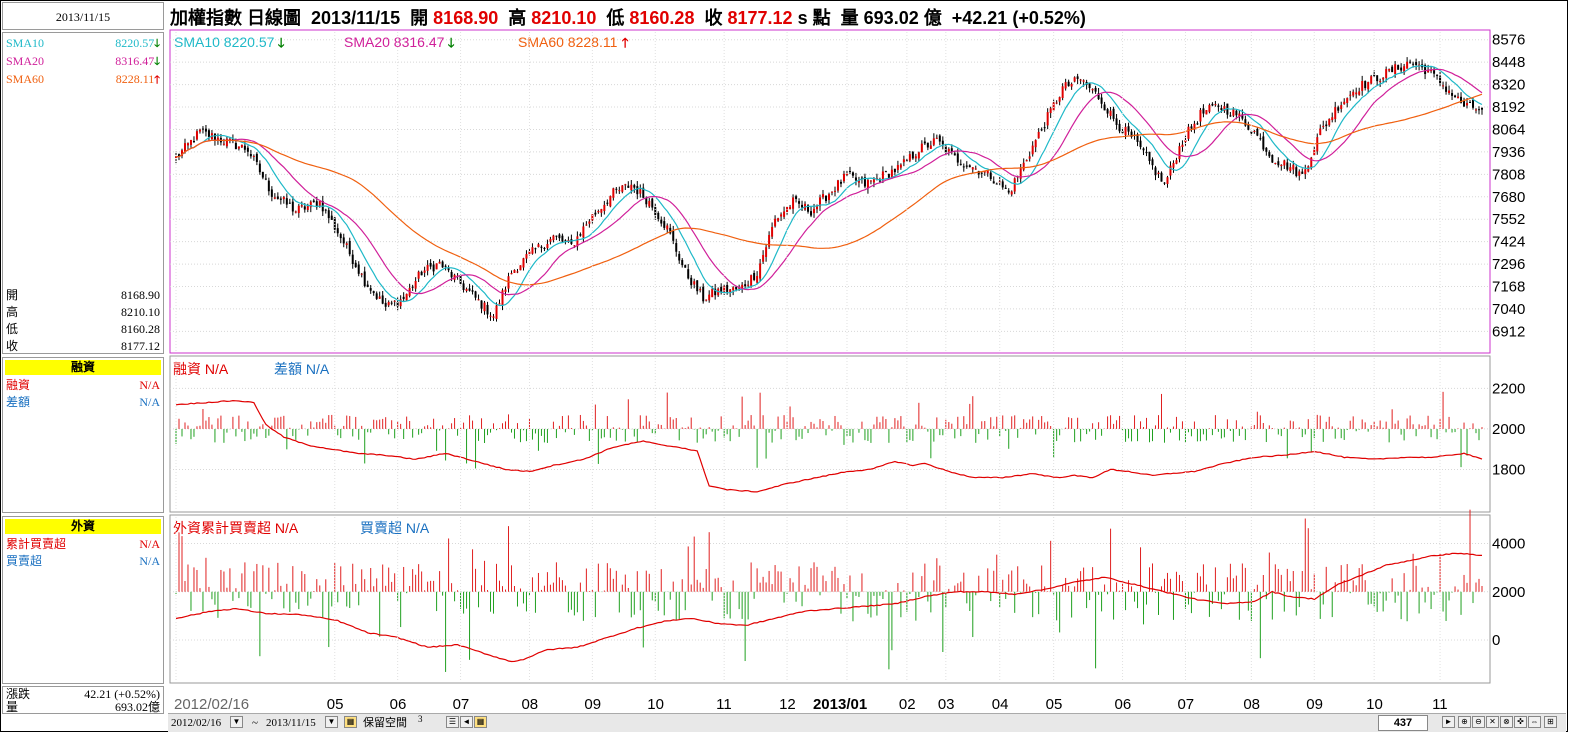 This screenshot has width=1570, height=734. Describe the element at coordinates (655, 704) in the screenshot. I see `x-tick-label: 10` at that location.